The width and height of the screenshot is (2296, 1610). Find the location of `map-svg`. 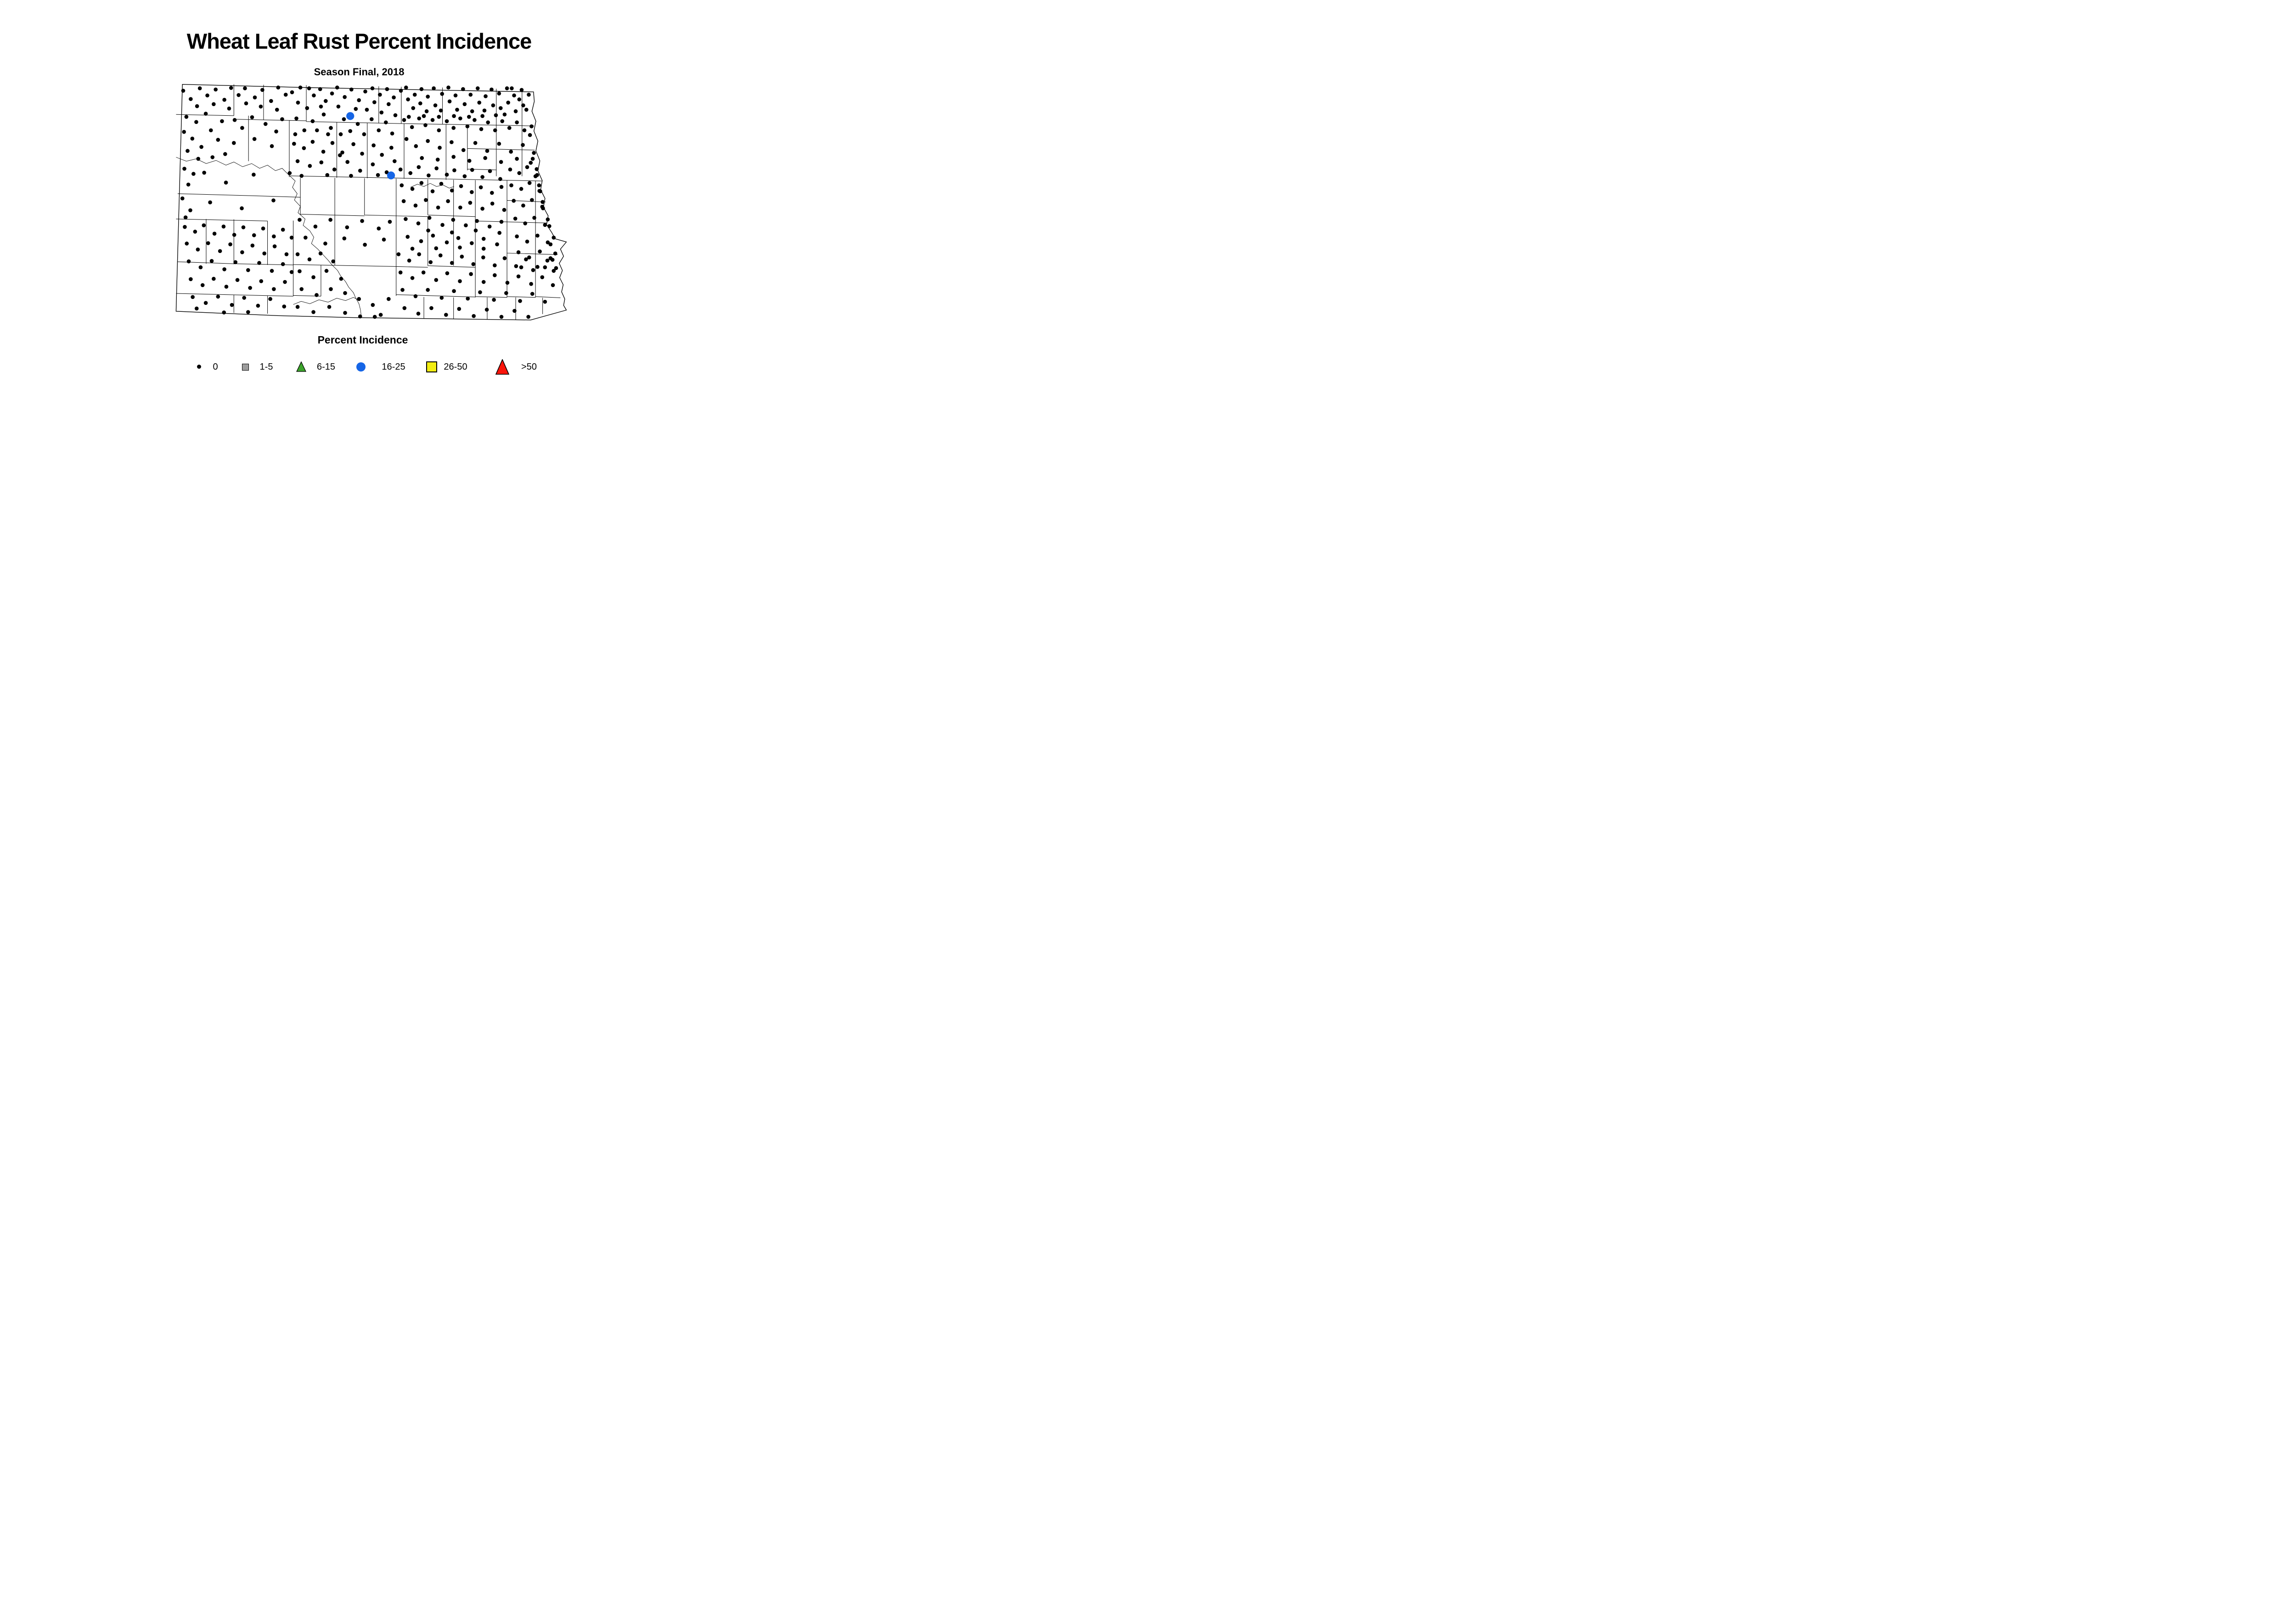

map-svg is located at coordinates (371, 202).